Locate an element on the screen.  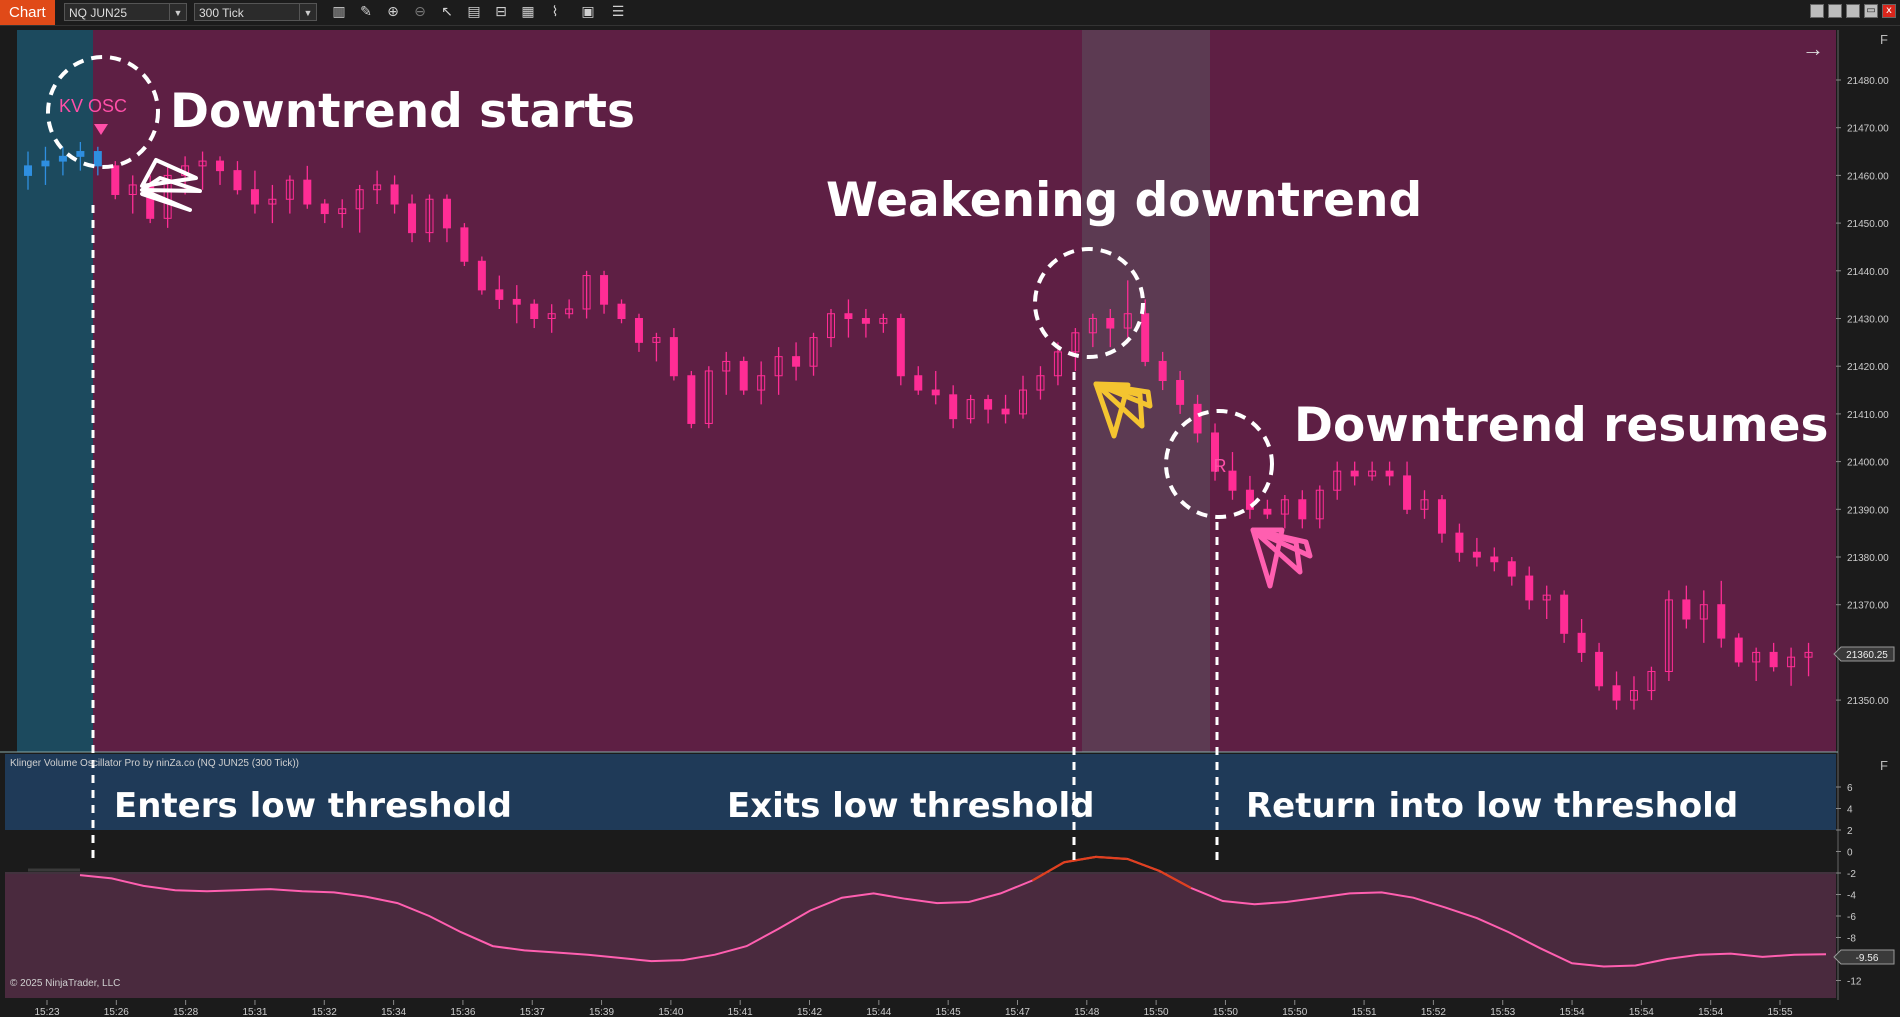
close-icon: x is located at coordinates (1889, 11).